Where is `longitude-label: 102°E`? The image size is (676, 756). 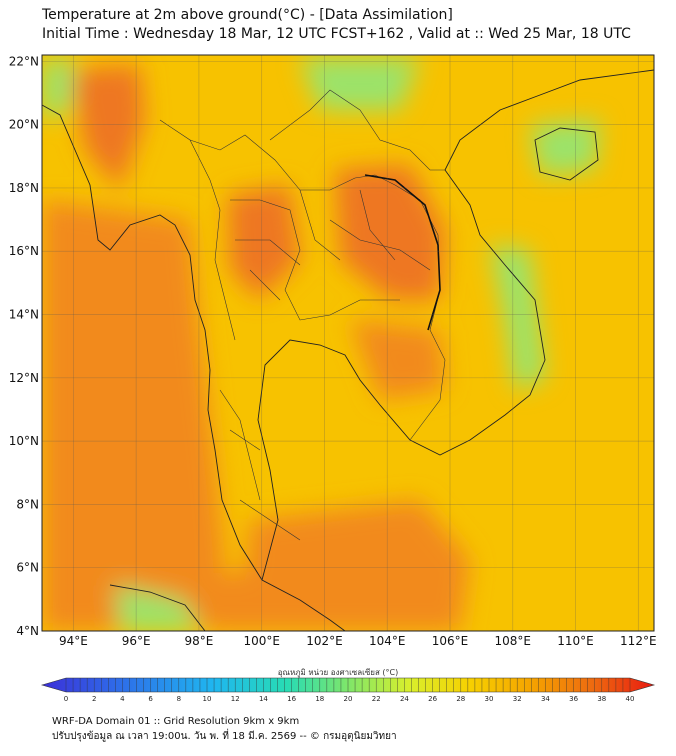
longitude-label: 102°E is located at coordinates (324, 641).